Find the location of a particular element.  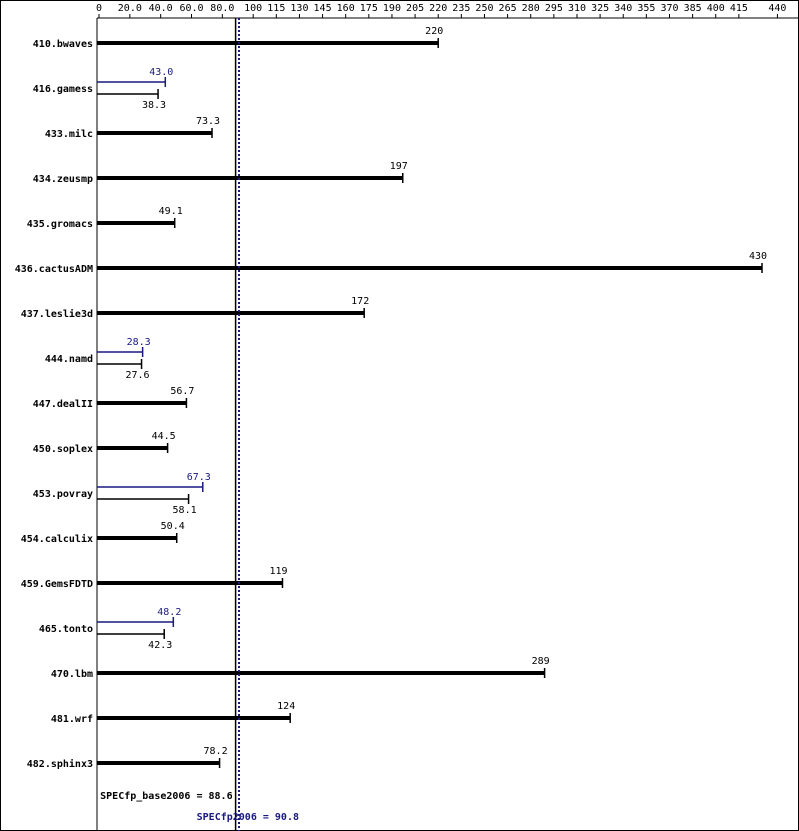

value-label: 78.2 is located at coordinates (216, 751).